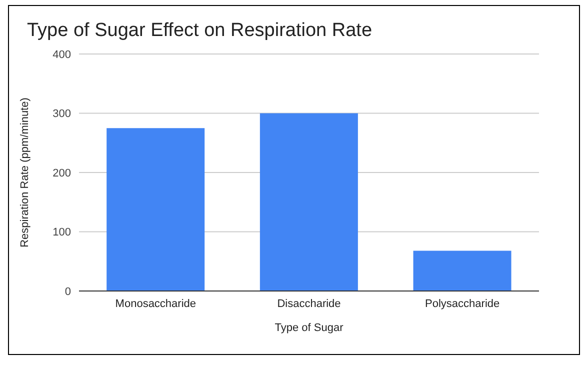  I want to click on x-tick-label: Polysaccharide, so click(462, 304).